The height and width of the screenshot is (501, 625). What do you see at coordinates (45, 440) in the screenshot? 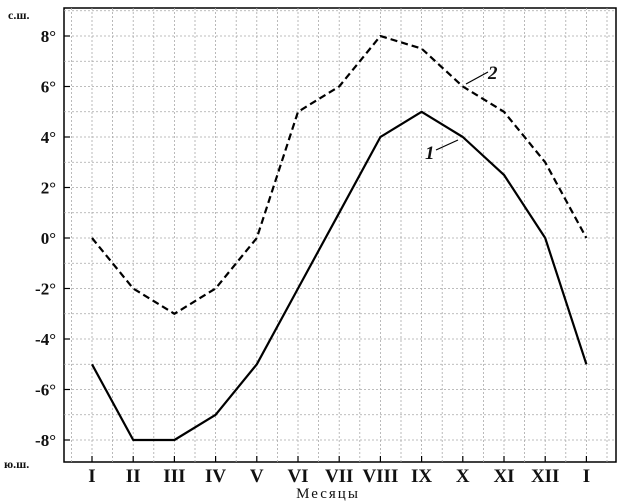
I see `y-tick-label: -8°` at bounding box center [45, 440].